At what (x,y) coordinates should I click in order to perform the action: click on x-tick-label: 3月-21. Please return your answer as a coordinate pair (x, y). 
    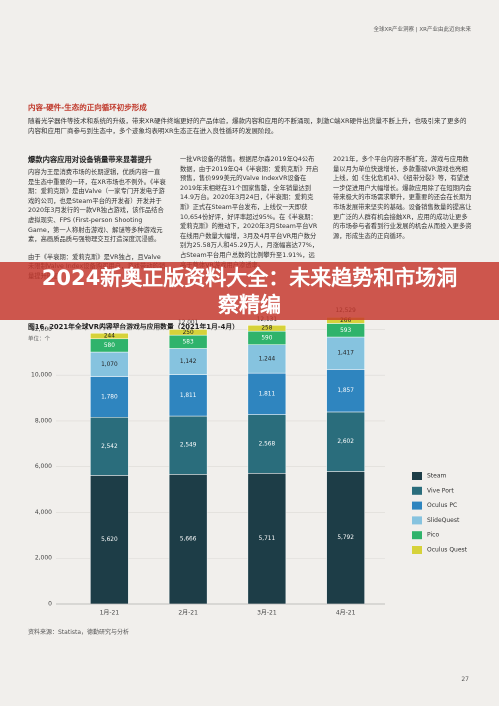
    Looking at the image, I should click on (267, 613).